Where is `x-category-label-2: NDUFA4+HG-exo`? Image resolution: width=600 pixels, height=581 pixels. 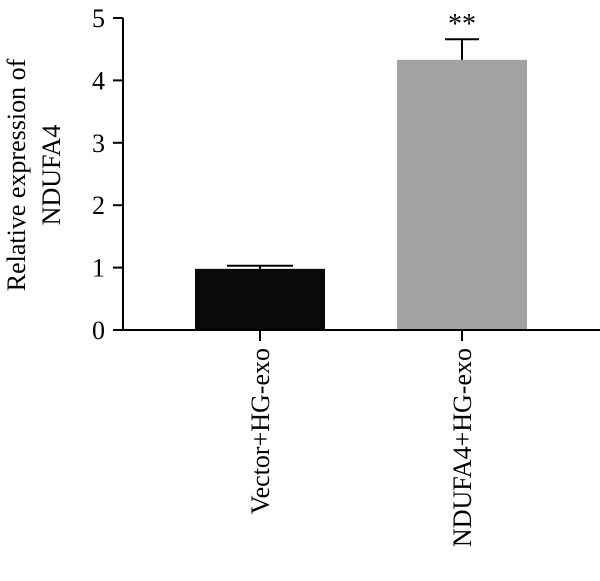
x-category-label-2: NDUFA4+HG-exo is located at coordinates (462, 447).